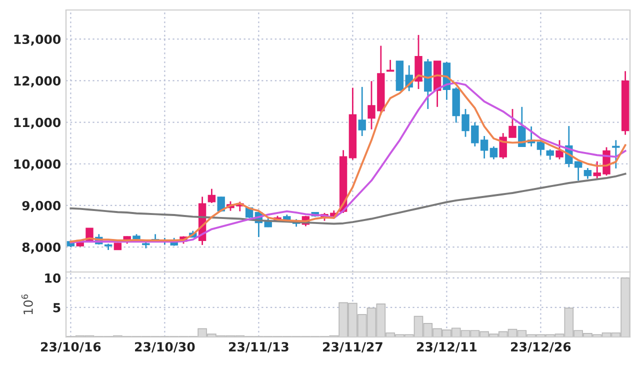 Image resolution: width=639 pixels, height=366 pixels. Describe the element at coordinates (56, 307) in the screenshot. I see `y-tick-label: 5` at that location.